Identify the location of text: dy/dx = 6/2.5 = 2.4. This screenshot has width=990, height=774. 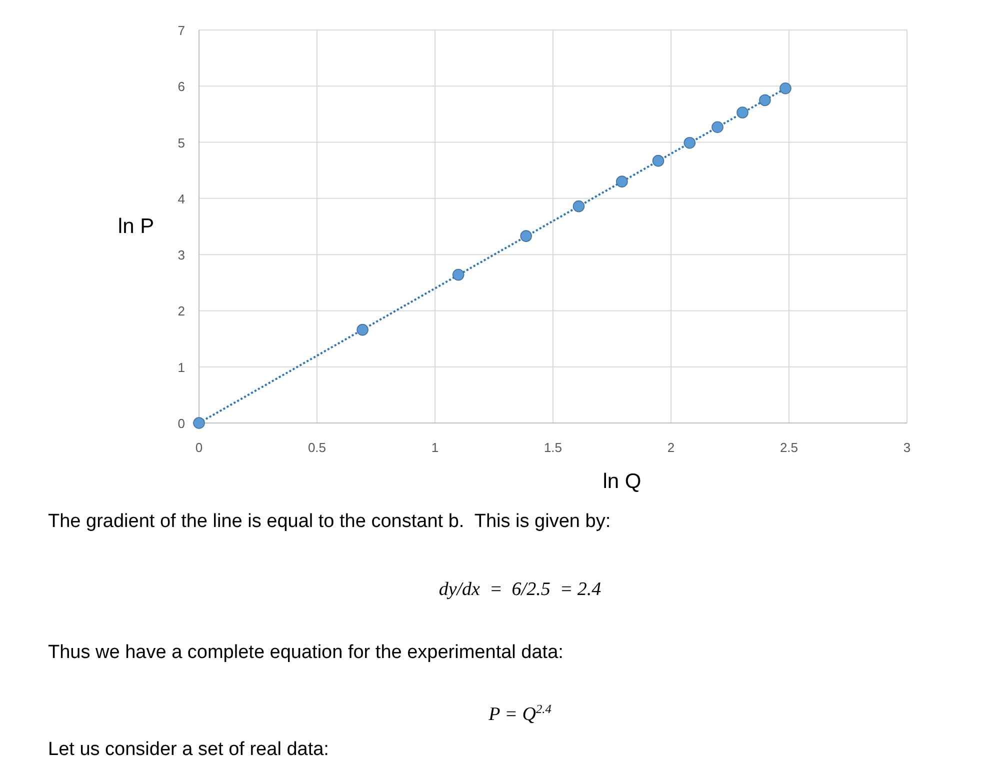
(520, 589).